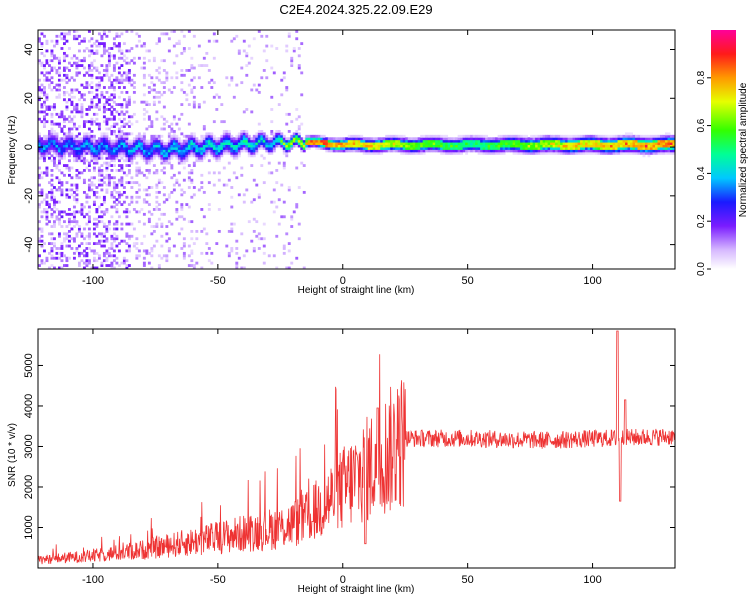  Describe the element at coordinates (343, 281) in the screenshot. I see `x-tick-label: 0` at that location.